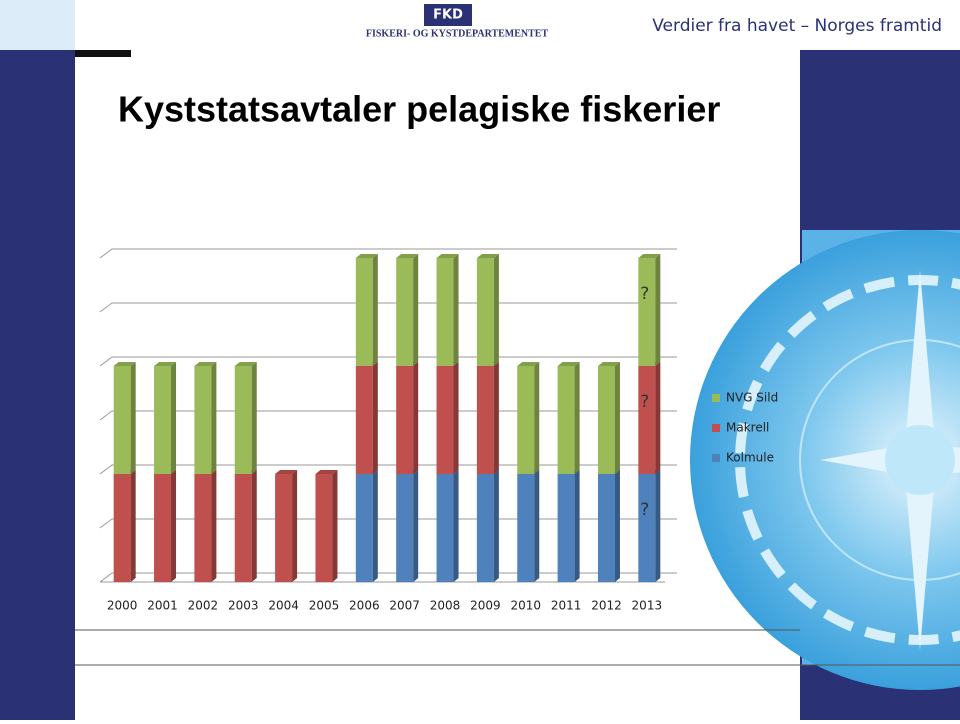  I want to click on legend-label: NVG Sild, so click(752, 398).